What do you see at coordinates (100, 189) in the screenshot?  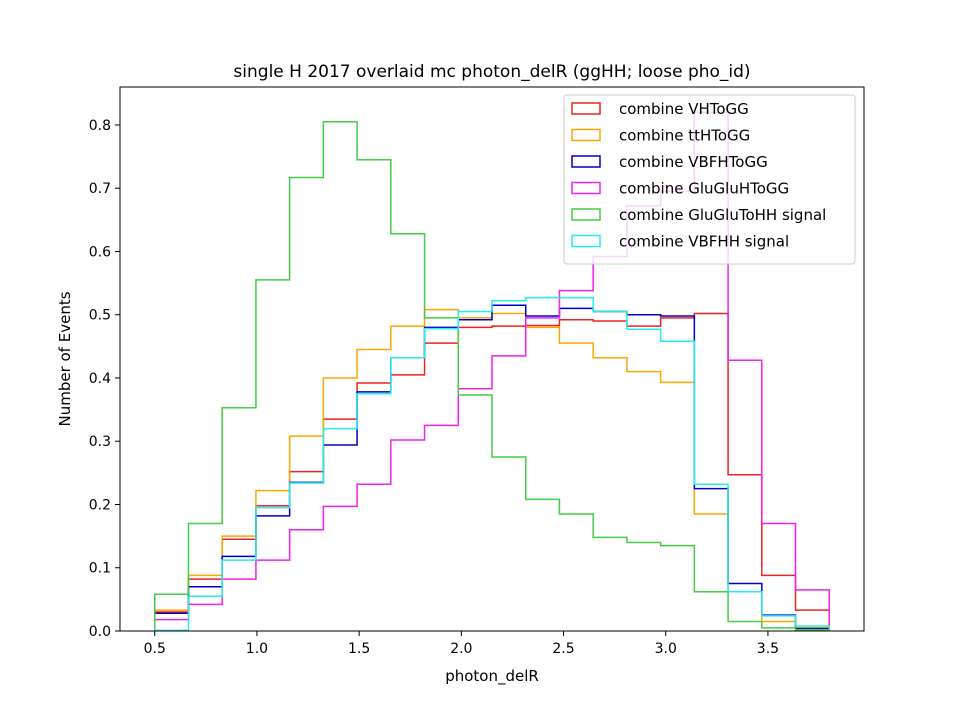 I see `y-tick-label: 0.7` at bounding box center [100, 189].